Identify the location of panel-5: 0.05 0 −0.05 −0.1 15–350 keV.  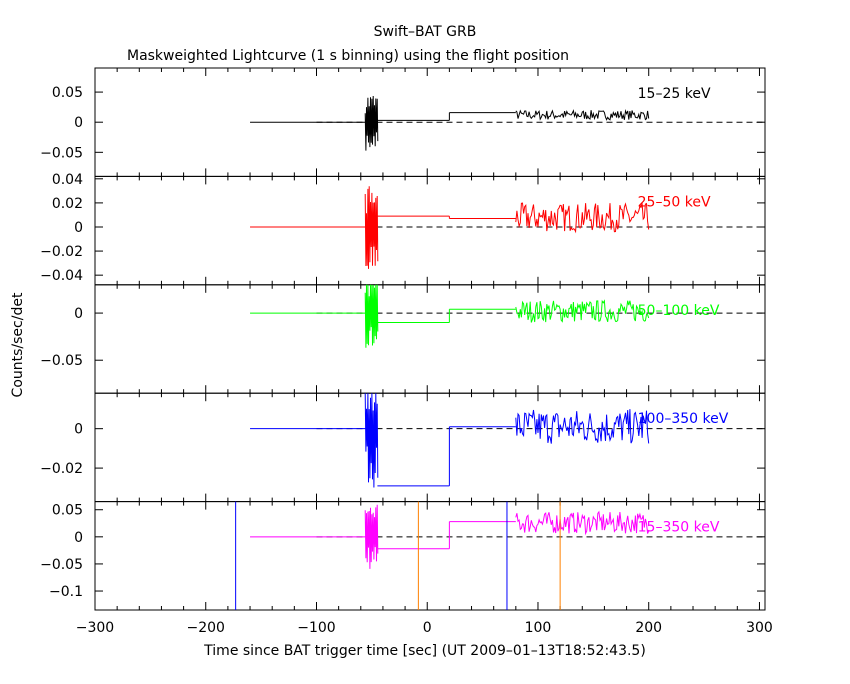
(403, 556).